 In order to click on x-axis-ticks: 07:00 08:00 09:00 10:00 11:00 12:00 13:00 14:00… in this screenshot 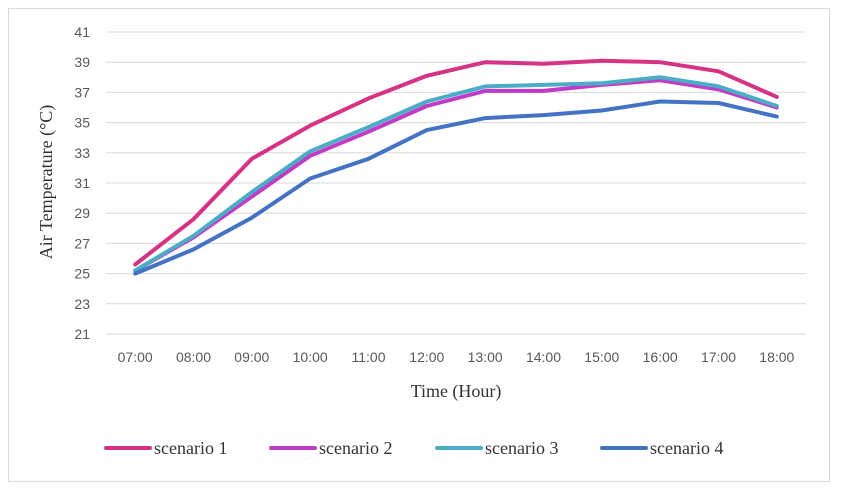, I will do `click(456, 357)`.